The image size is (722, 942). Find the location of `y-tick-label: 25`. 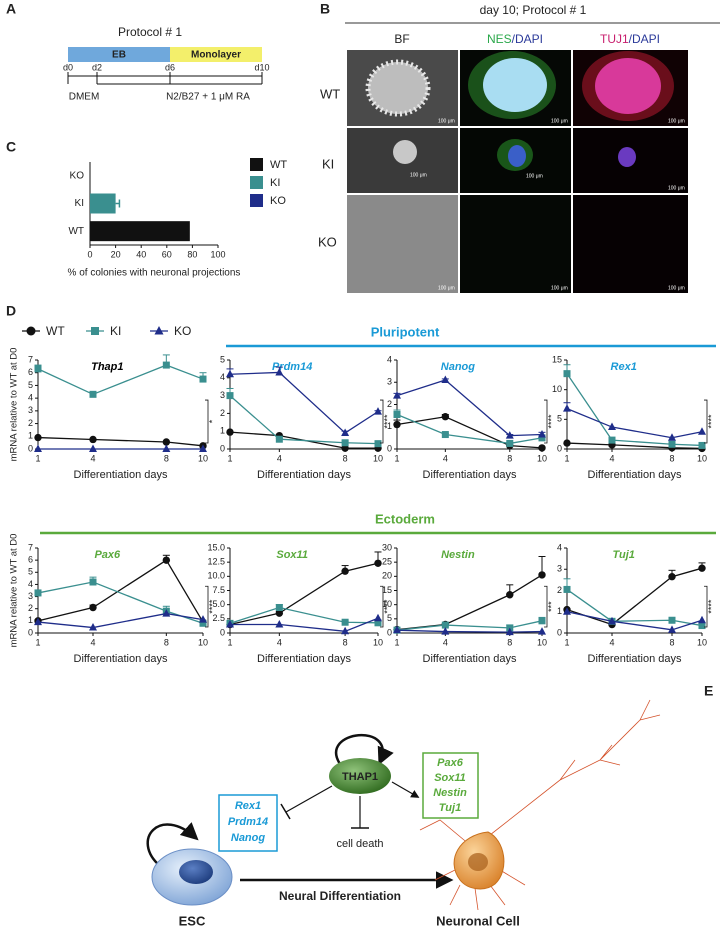

y-tick-label: 25 is located at coordinates (387, 562).